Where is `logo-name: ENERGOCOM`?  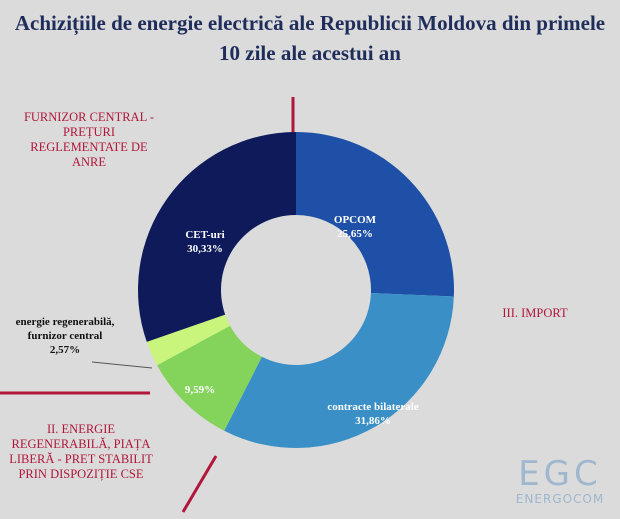 logo-name: ENERGOCOM is located at coordinates (560, 499).